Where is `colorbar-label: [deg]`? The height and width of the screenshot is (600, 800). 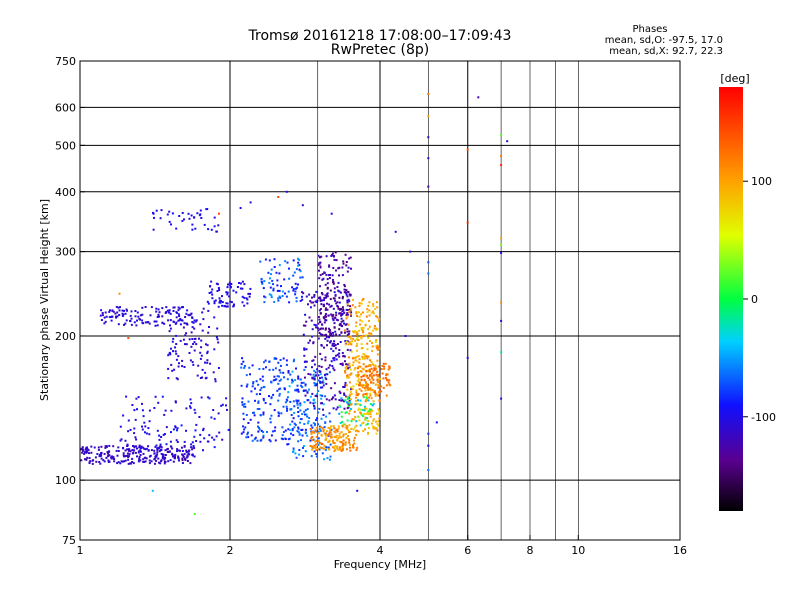 colorbar-label: [deg] is located at coordinates (734, 78).